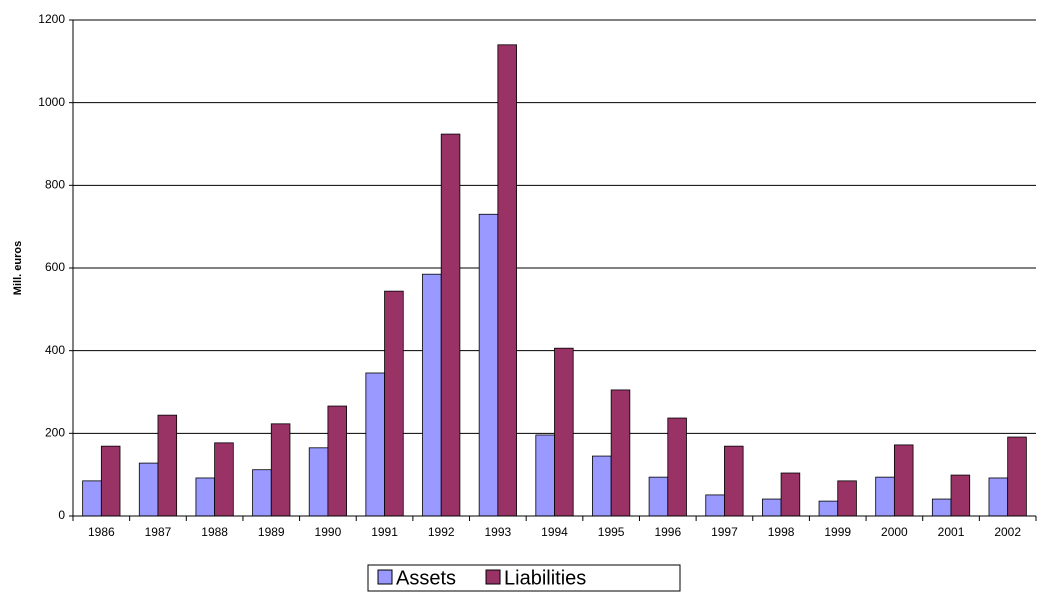 This screenshot has width=1039, height=592. What do you see at coordinates (611, 532) in the screenshot?
I see `x-tick-label: 1995` at bounding box center [611, 532].